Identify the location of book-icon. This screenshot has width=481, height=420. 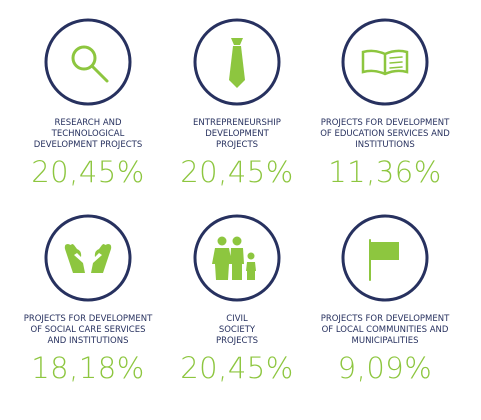
(385, 62).